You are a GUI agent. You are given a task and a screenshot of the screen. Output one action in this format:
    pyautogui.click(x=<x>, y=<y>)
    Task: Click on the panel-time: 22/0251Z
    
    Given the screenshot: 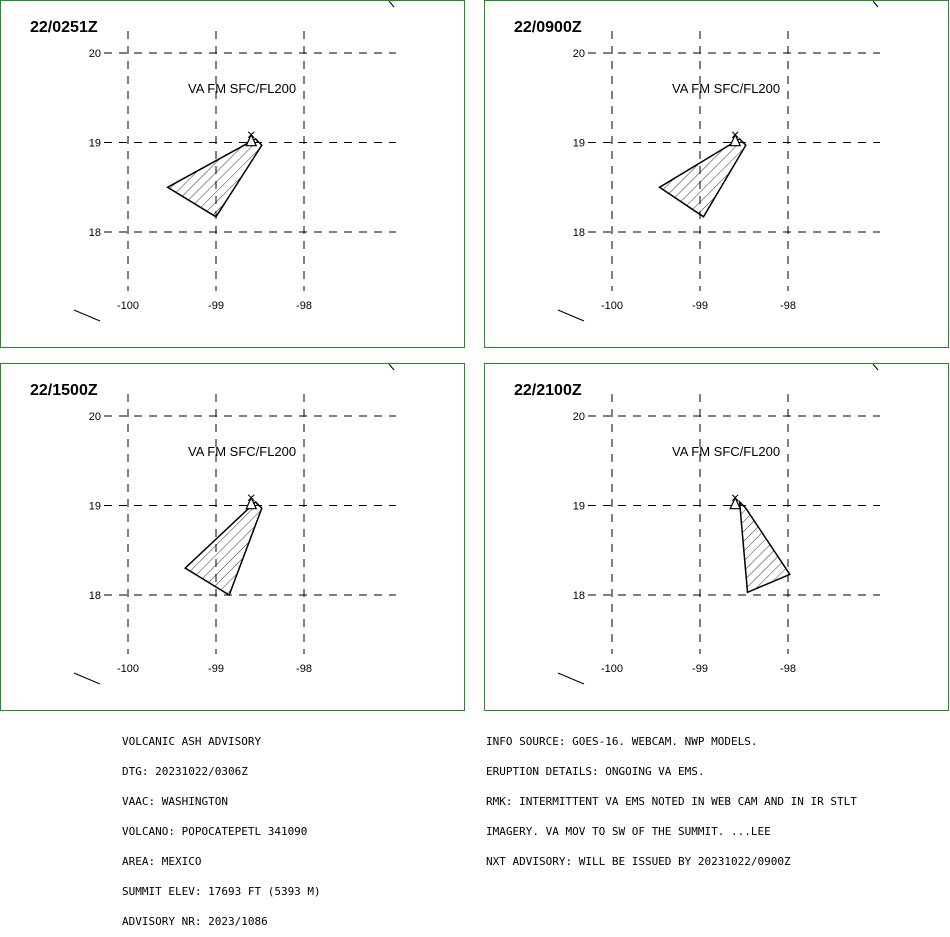 What is the action you would take?
    pyautogui.click(x=64, y=27)
    